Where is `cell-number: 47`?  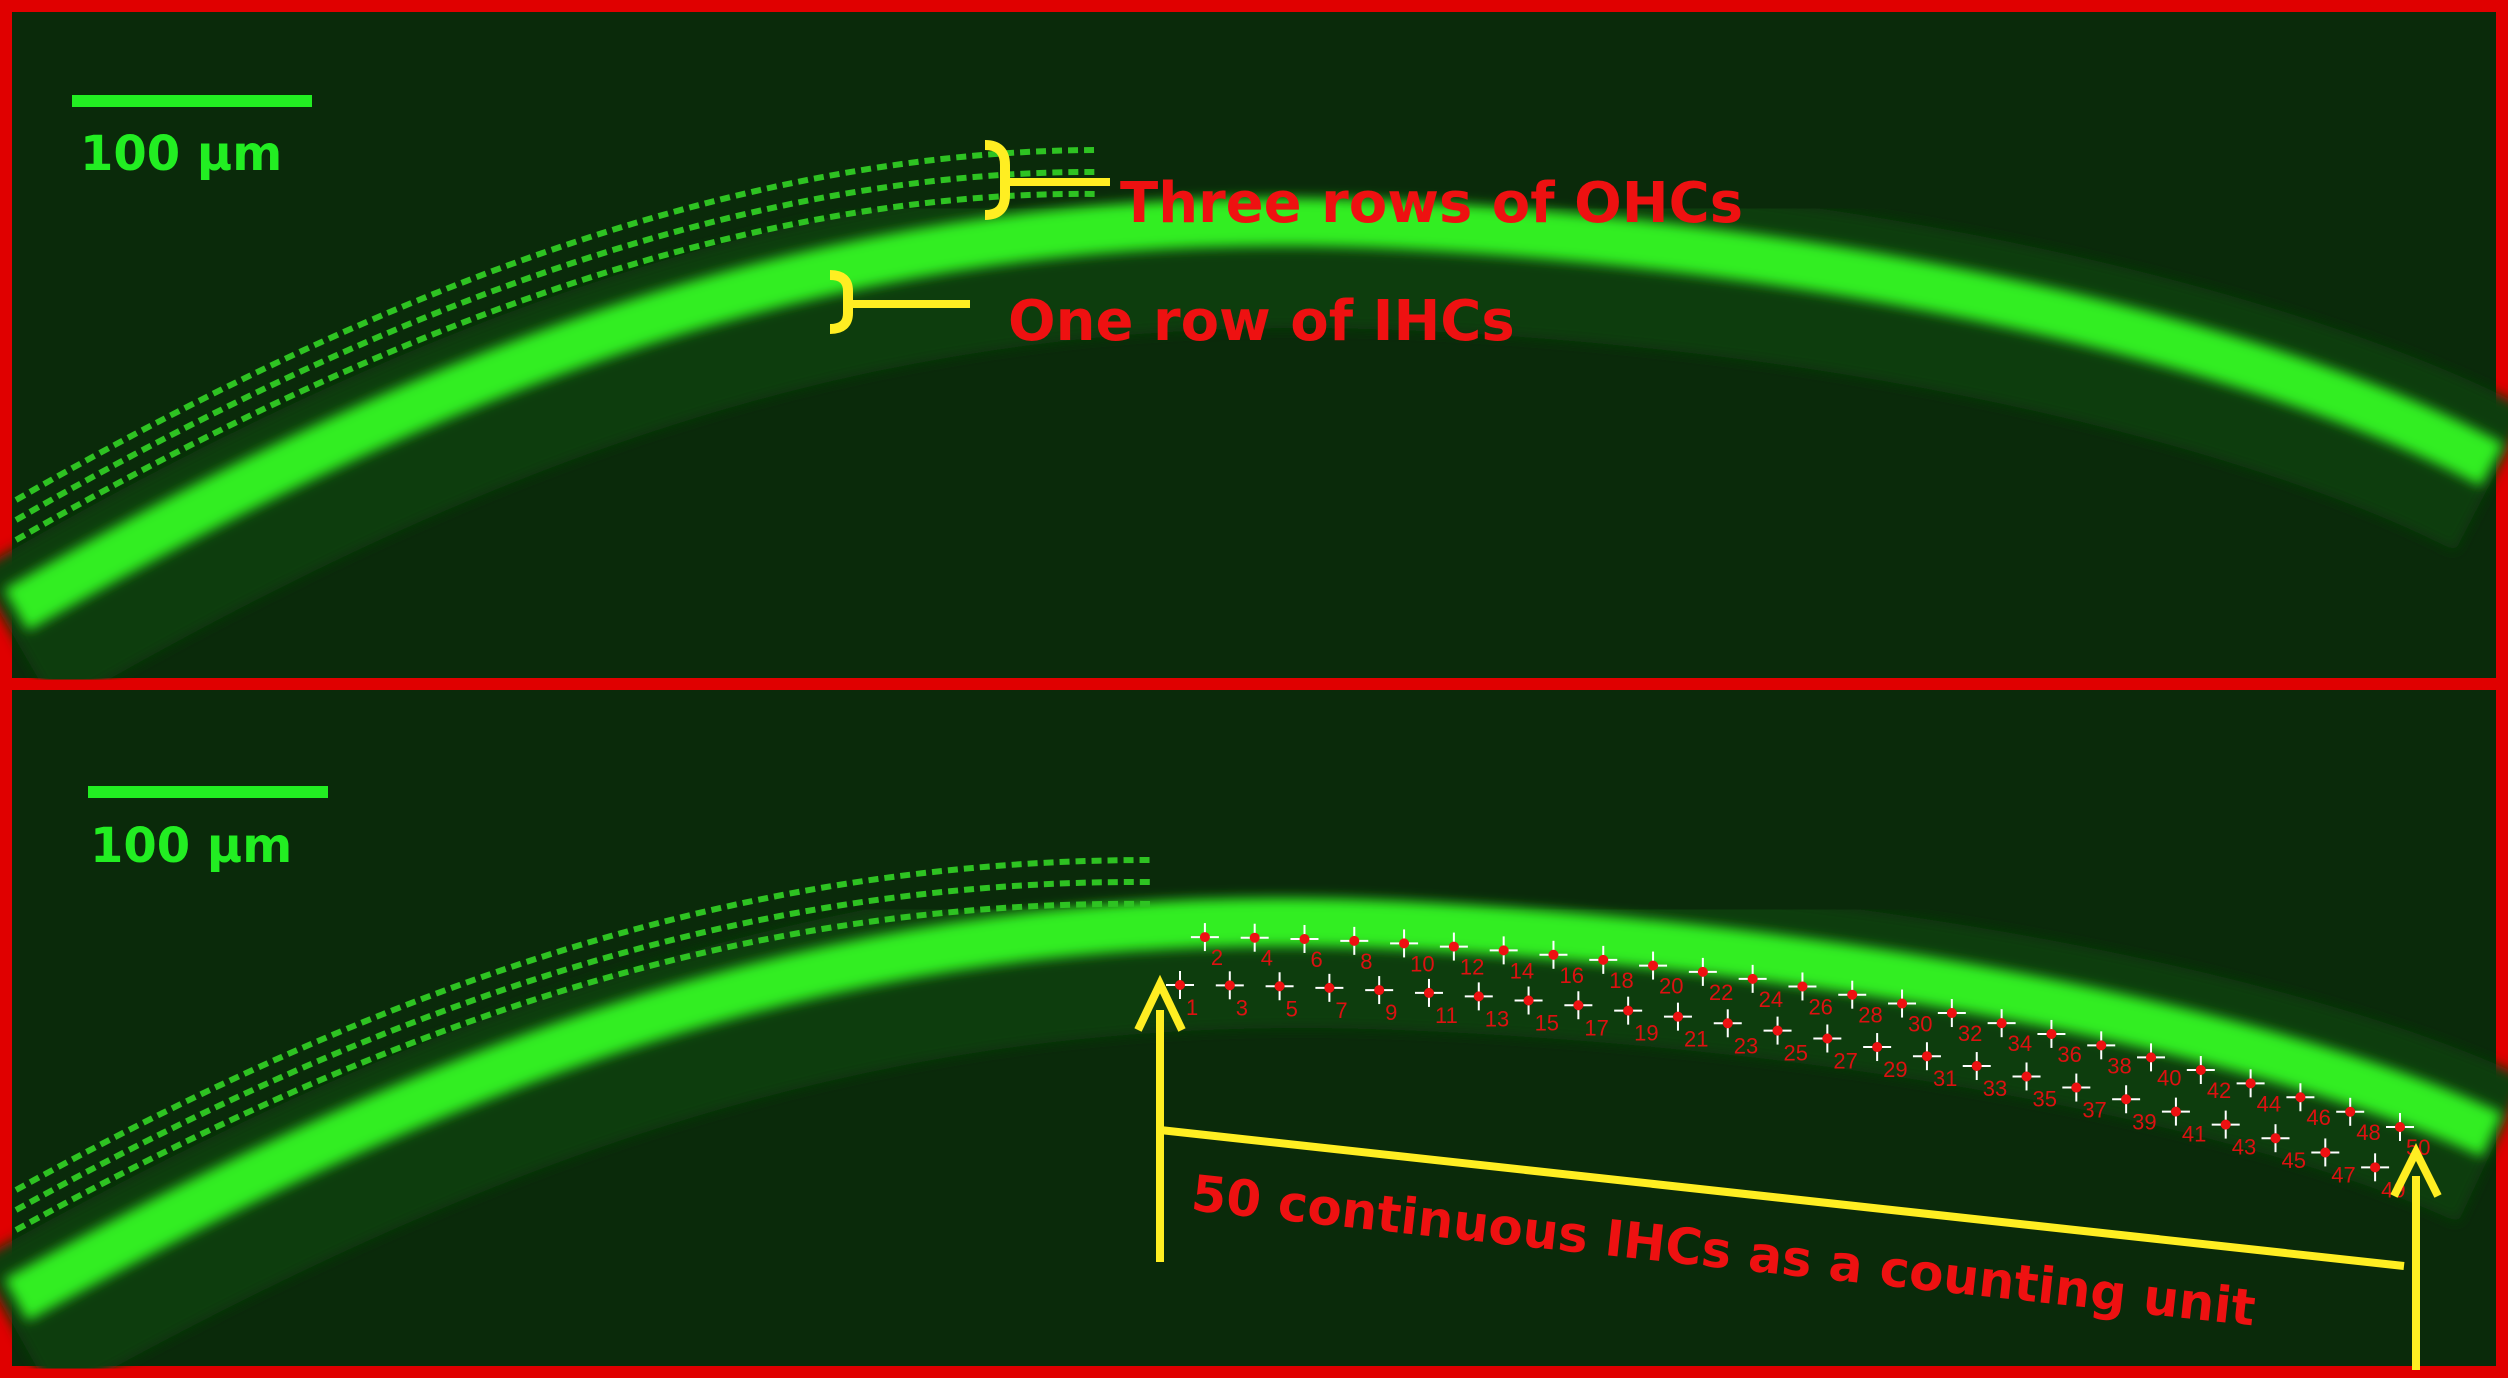
cell-number: 47 is located at coordinates (2343, 1174).